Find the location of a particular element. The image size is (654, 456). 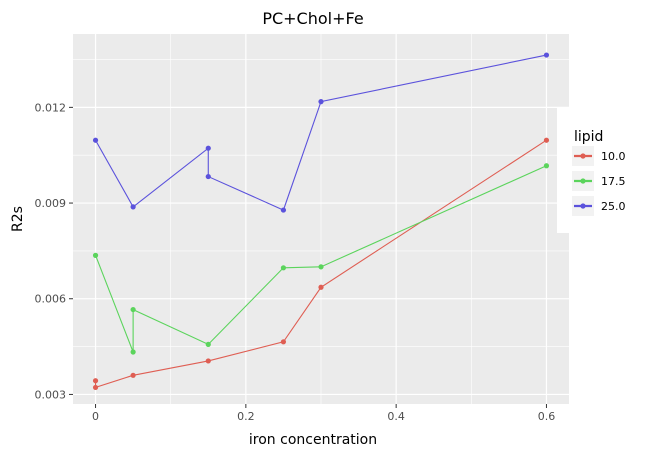

x-tick-label: 0 is located at coordinates (95, 416).